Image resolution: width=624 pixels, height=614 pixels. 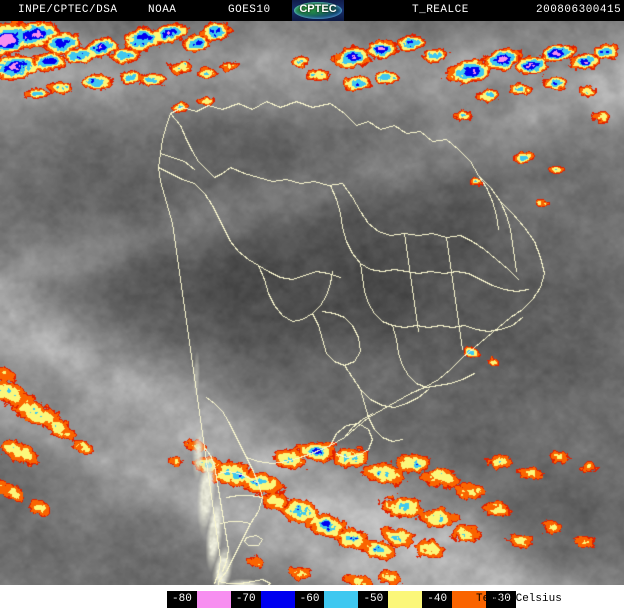 What do you see at coordinates (249, 10) in the screenshot?
I see `header-satellite-label: GOES10` at bounding box center [249, 10].